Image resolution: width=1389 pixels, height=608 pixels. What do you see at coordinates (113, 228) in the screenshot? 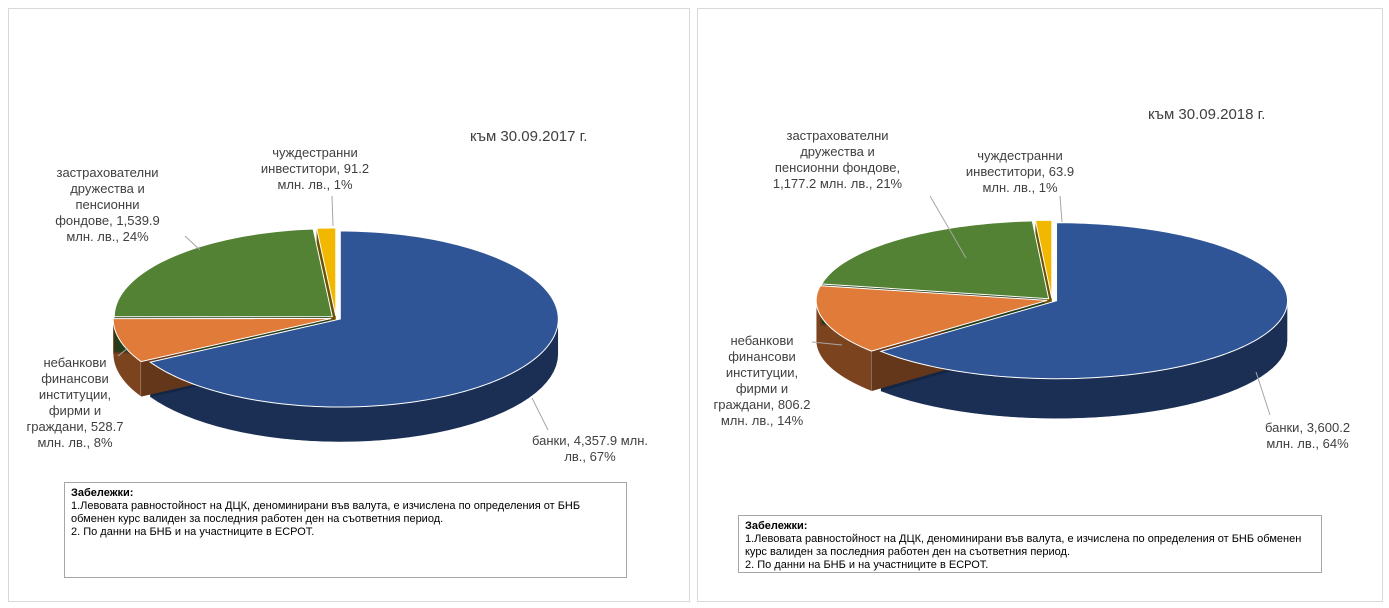
I see `value-label: 1,539.9 млн. лв., 24%` at bounding box center [113, 228].